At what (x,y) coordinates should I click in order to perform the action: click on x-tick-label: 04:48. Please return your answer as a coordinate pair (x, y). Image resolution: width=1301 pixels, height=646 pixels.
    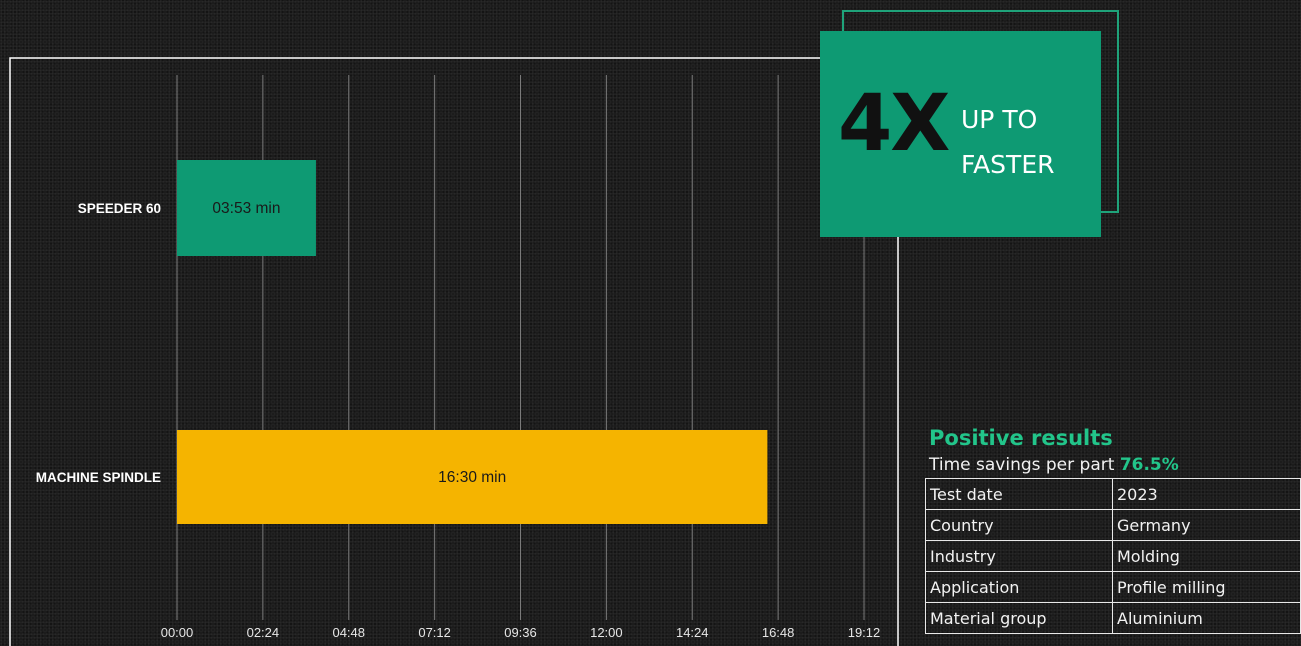
    Looking at the image, I should click on (348, 632).